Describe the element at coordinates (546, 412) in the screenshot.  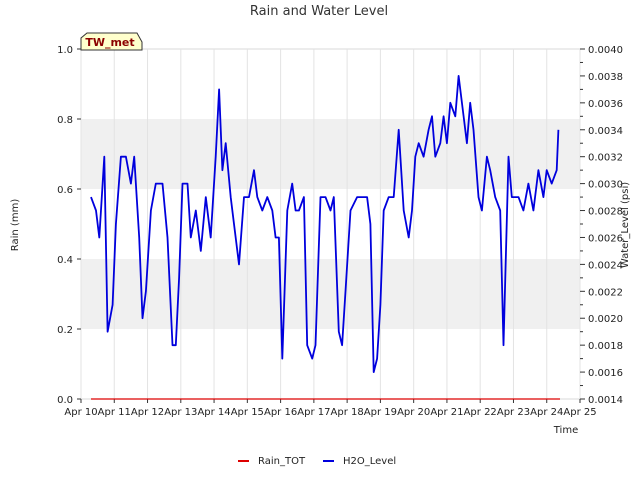
I see `x-tick-label: Apr 24` at that location.